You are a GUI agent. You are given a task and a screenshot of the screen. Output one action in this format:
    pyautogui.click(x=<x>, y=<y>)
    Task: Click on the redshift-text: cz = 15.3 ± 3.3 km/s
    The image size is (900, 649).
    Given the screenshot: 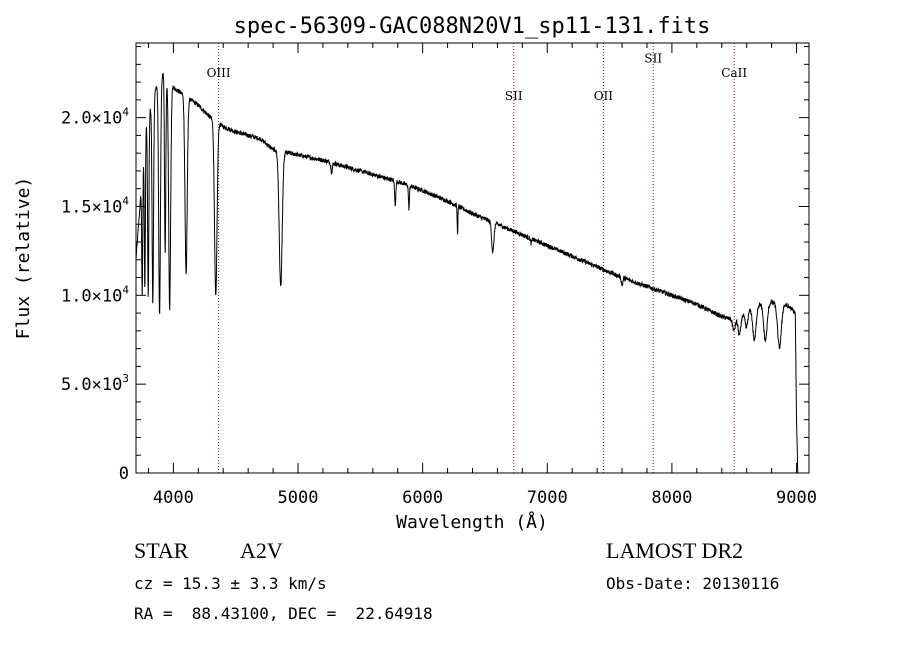 What is the action you would take?
    pyautogui.click(x=230, y=583)
    